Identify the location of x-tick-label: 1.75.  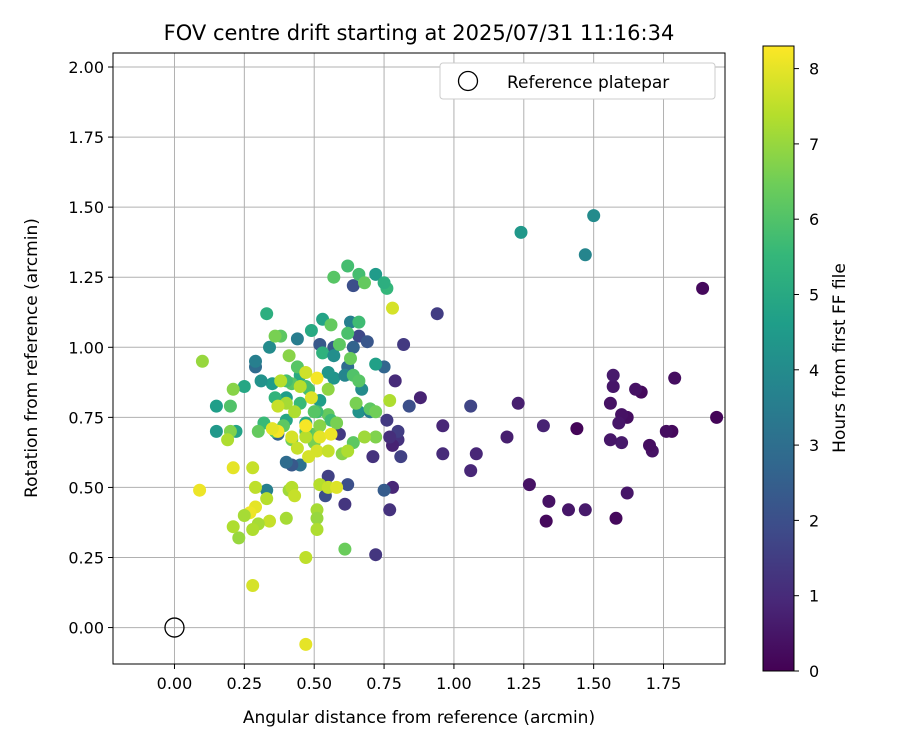
(664, 683).